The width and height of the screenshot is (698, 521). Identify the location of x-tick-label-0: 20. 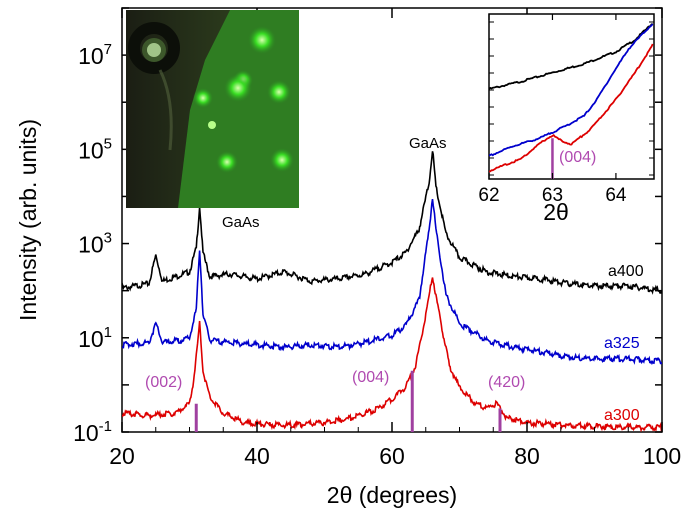
(122, 456).